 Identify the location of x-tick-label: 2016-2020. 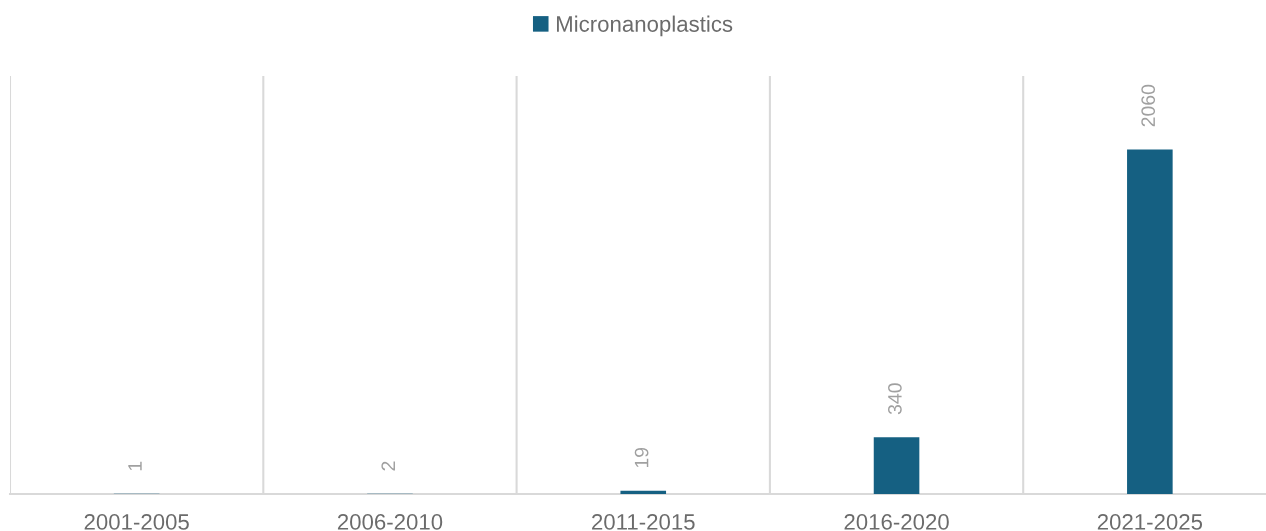
(896, 522).